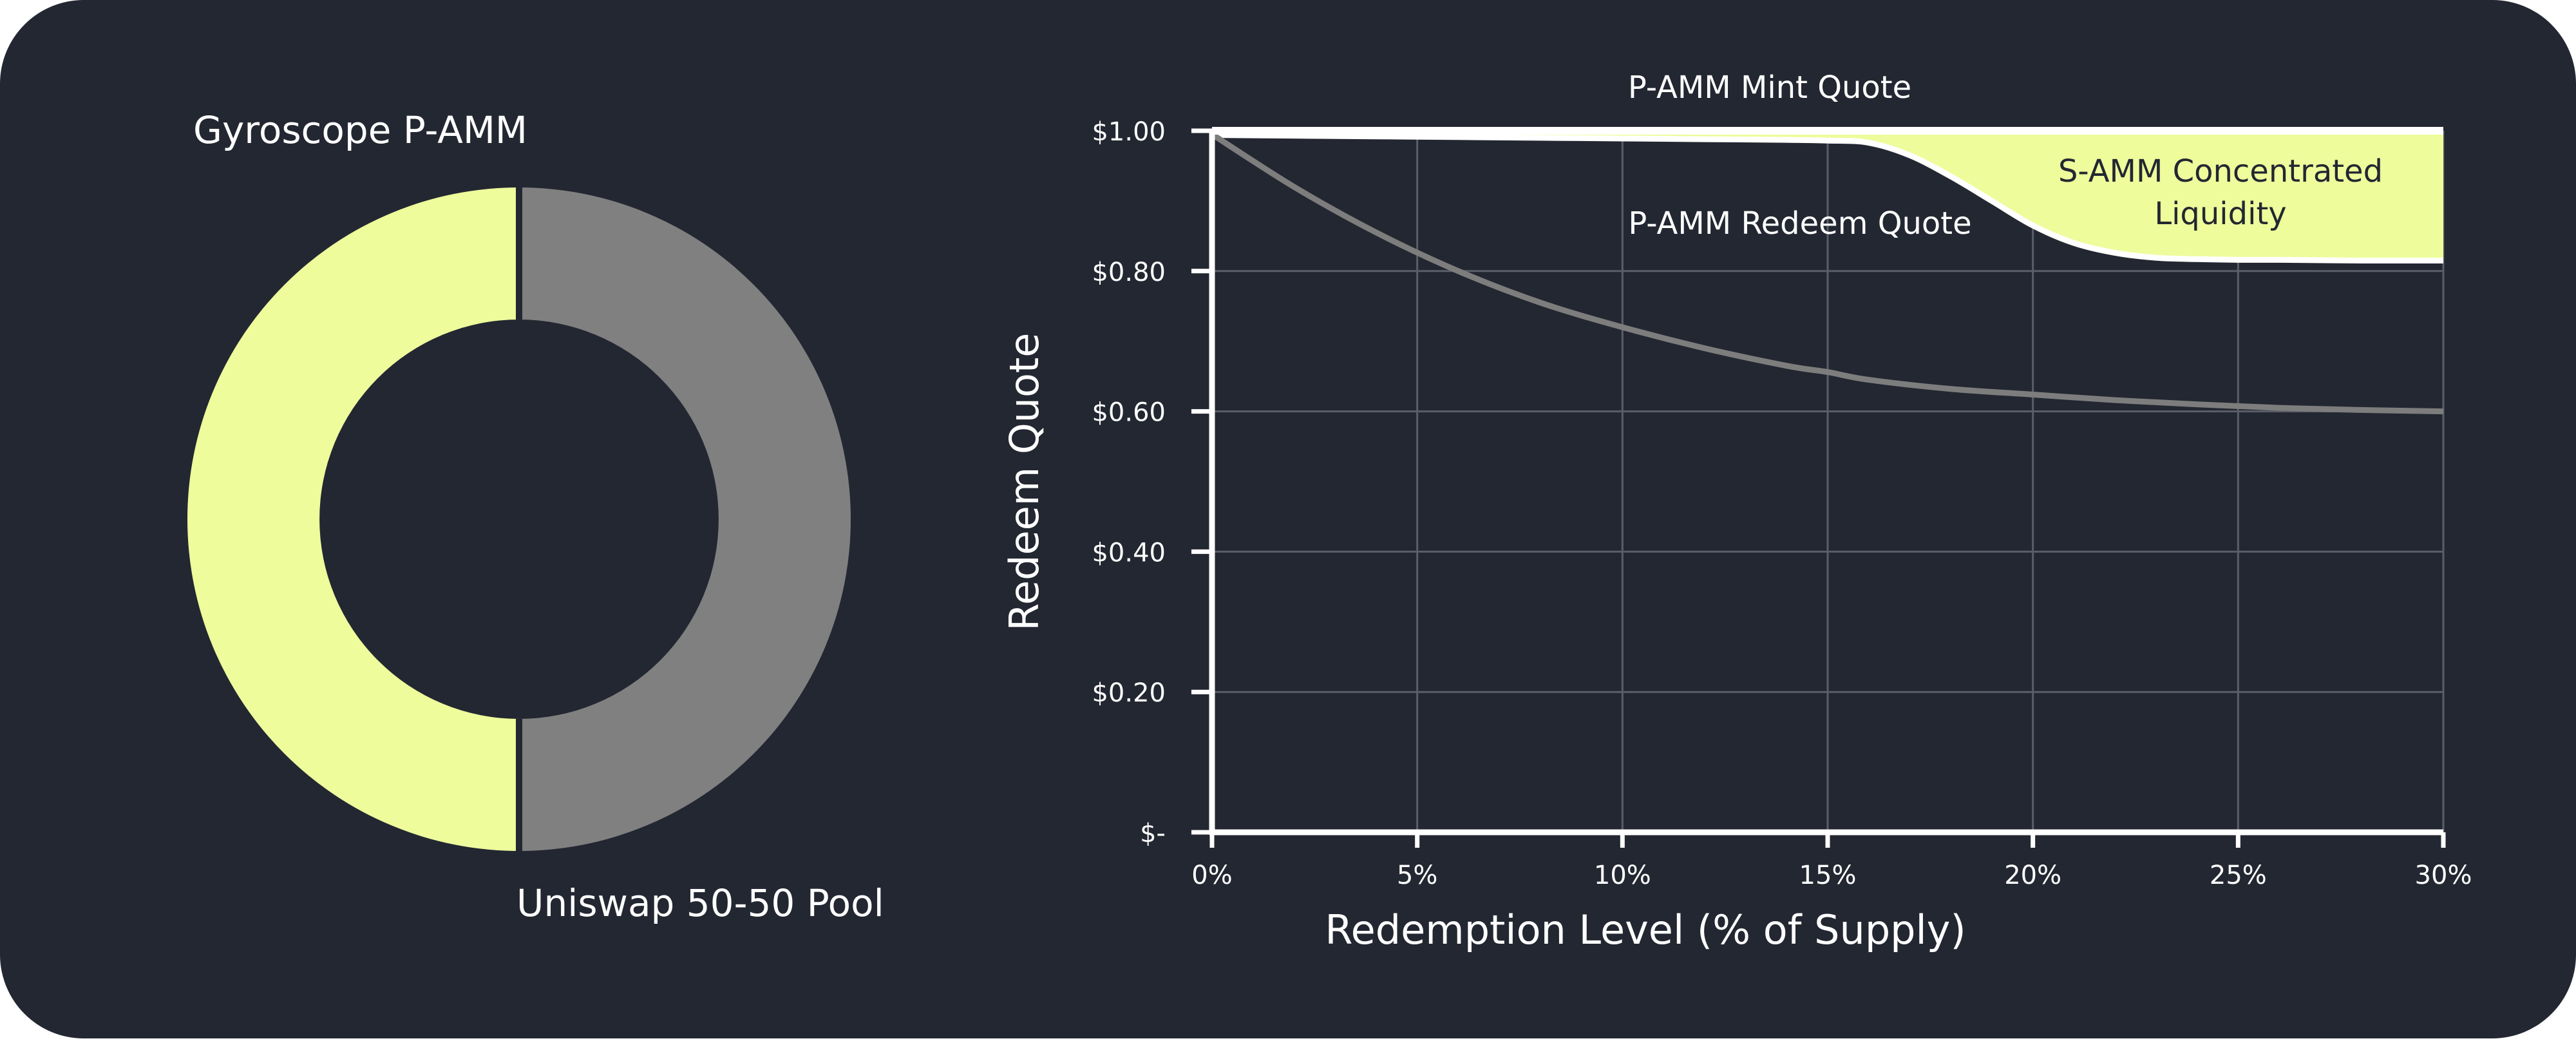 This screenshot has width=2576, height=1041. What do you see at coordinates (1770, 88) in the screenshot?
I see `line-chart-title: P-AMM Mint Quote` at bounding box center [1770, 88].